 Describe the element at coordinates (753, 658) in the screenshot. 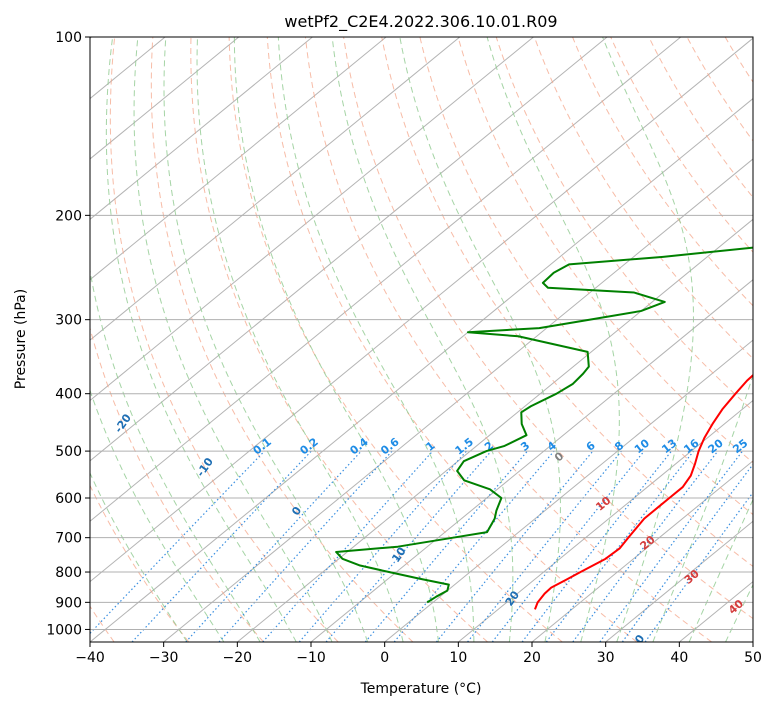

I see `x-tick-label: 50` at that location.